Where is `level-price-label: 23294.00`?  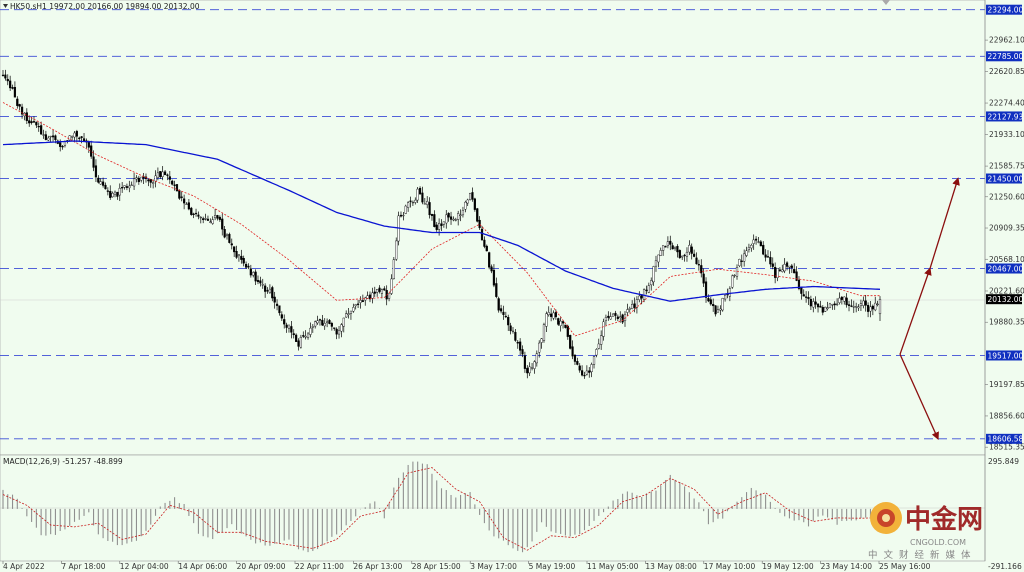
level-price-label: 23294.00 is located at coordinates (1006, 10).